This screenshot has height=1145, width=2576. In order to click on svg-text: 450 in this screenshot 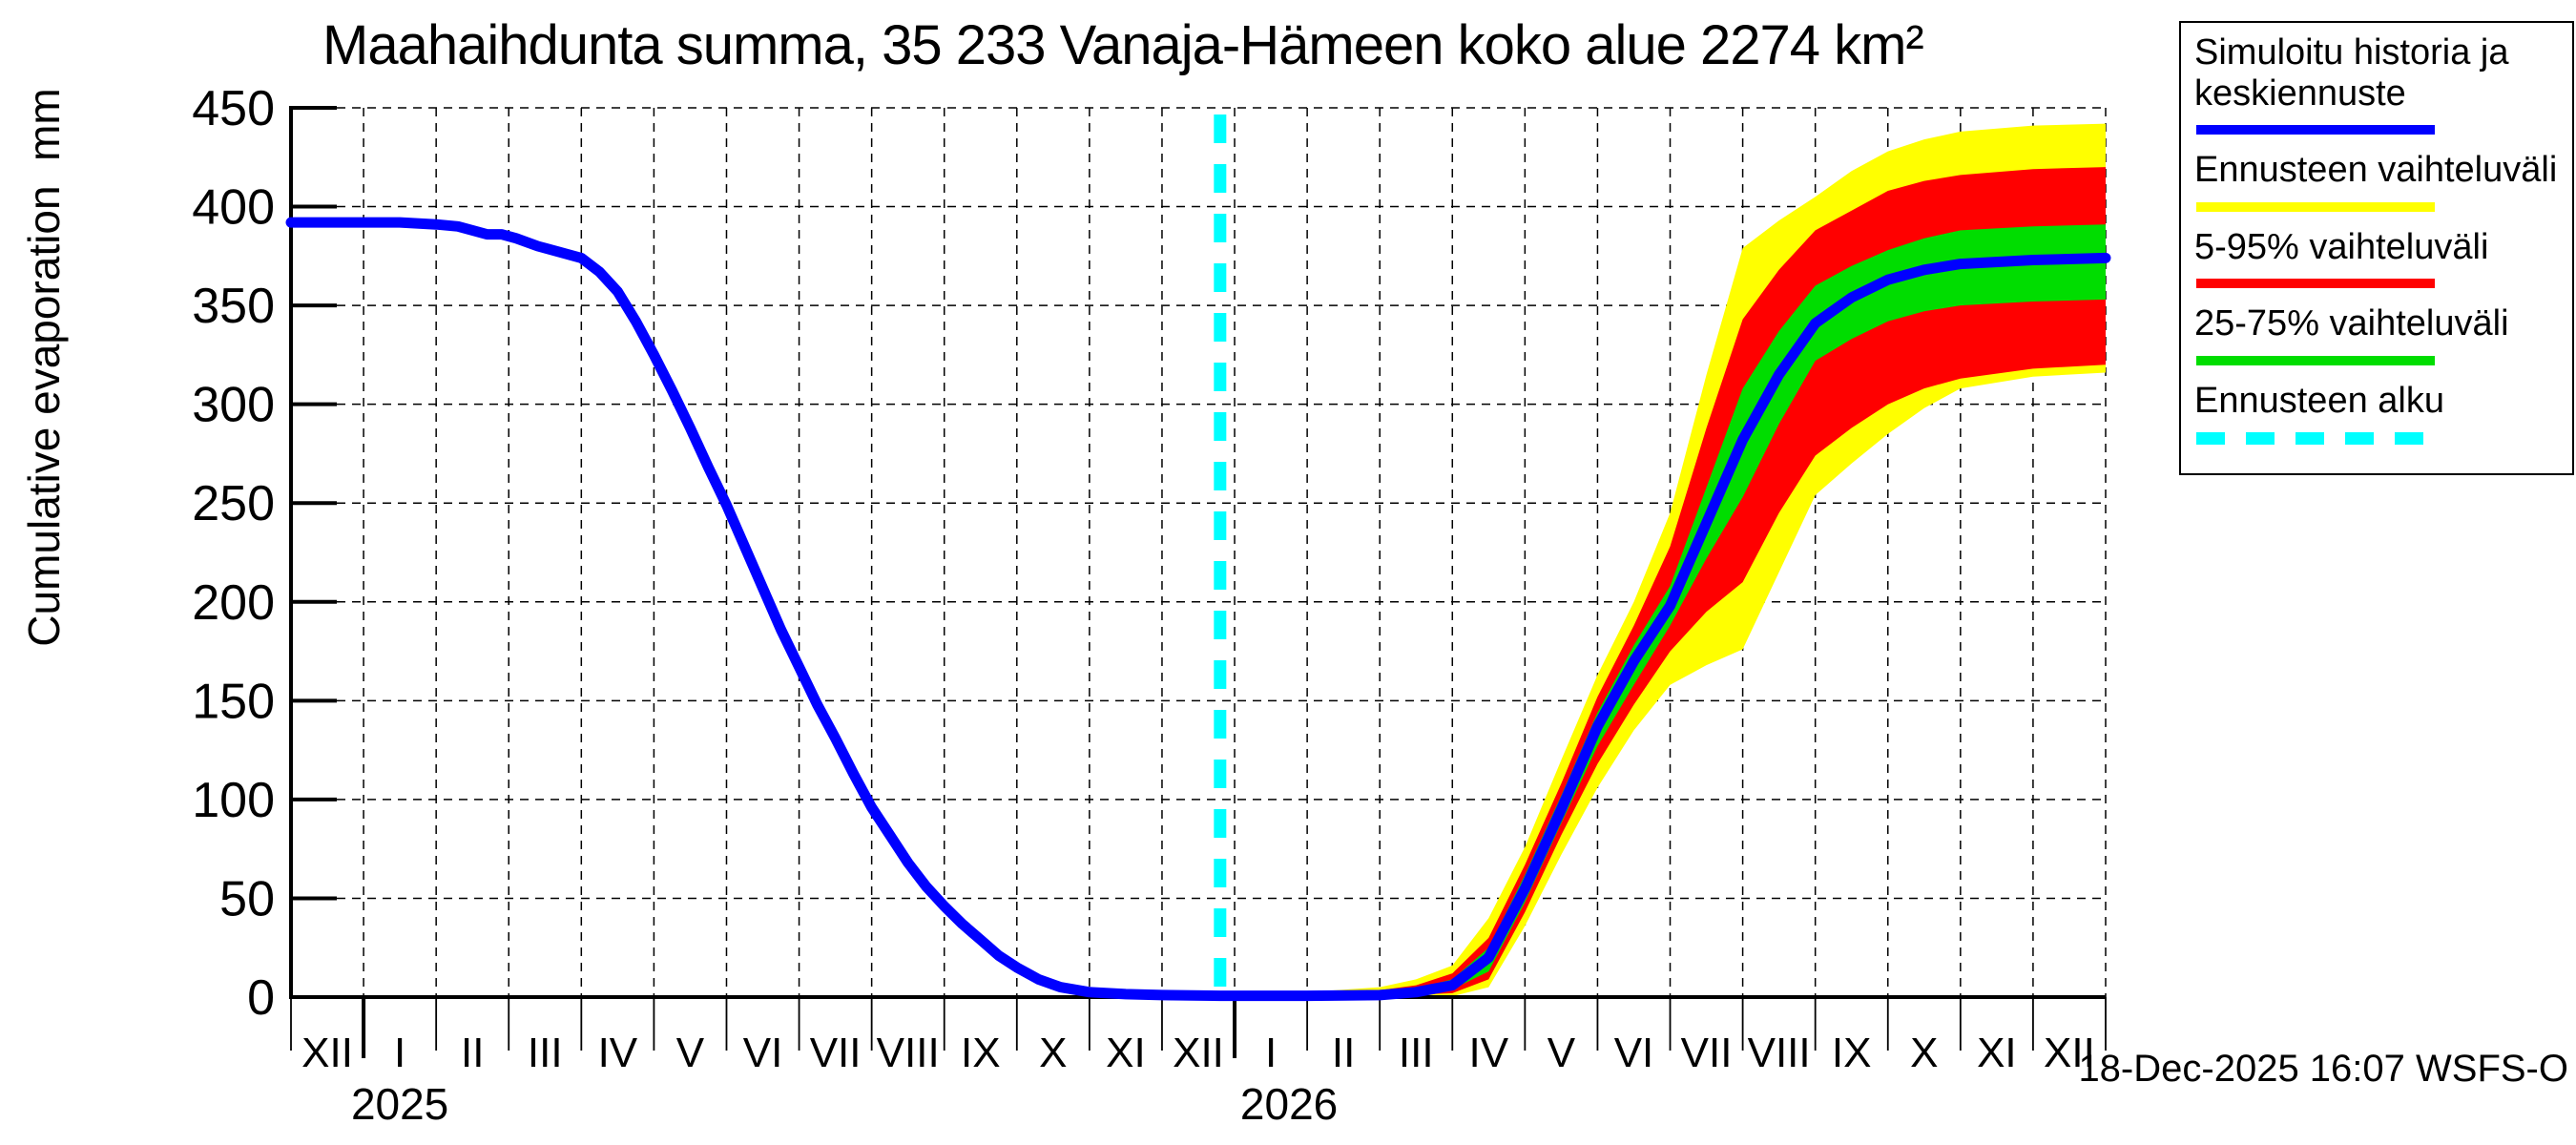, I will do `click(233, 109)`.